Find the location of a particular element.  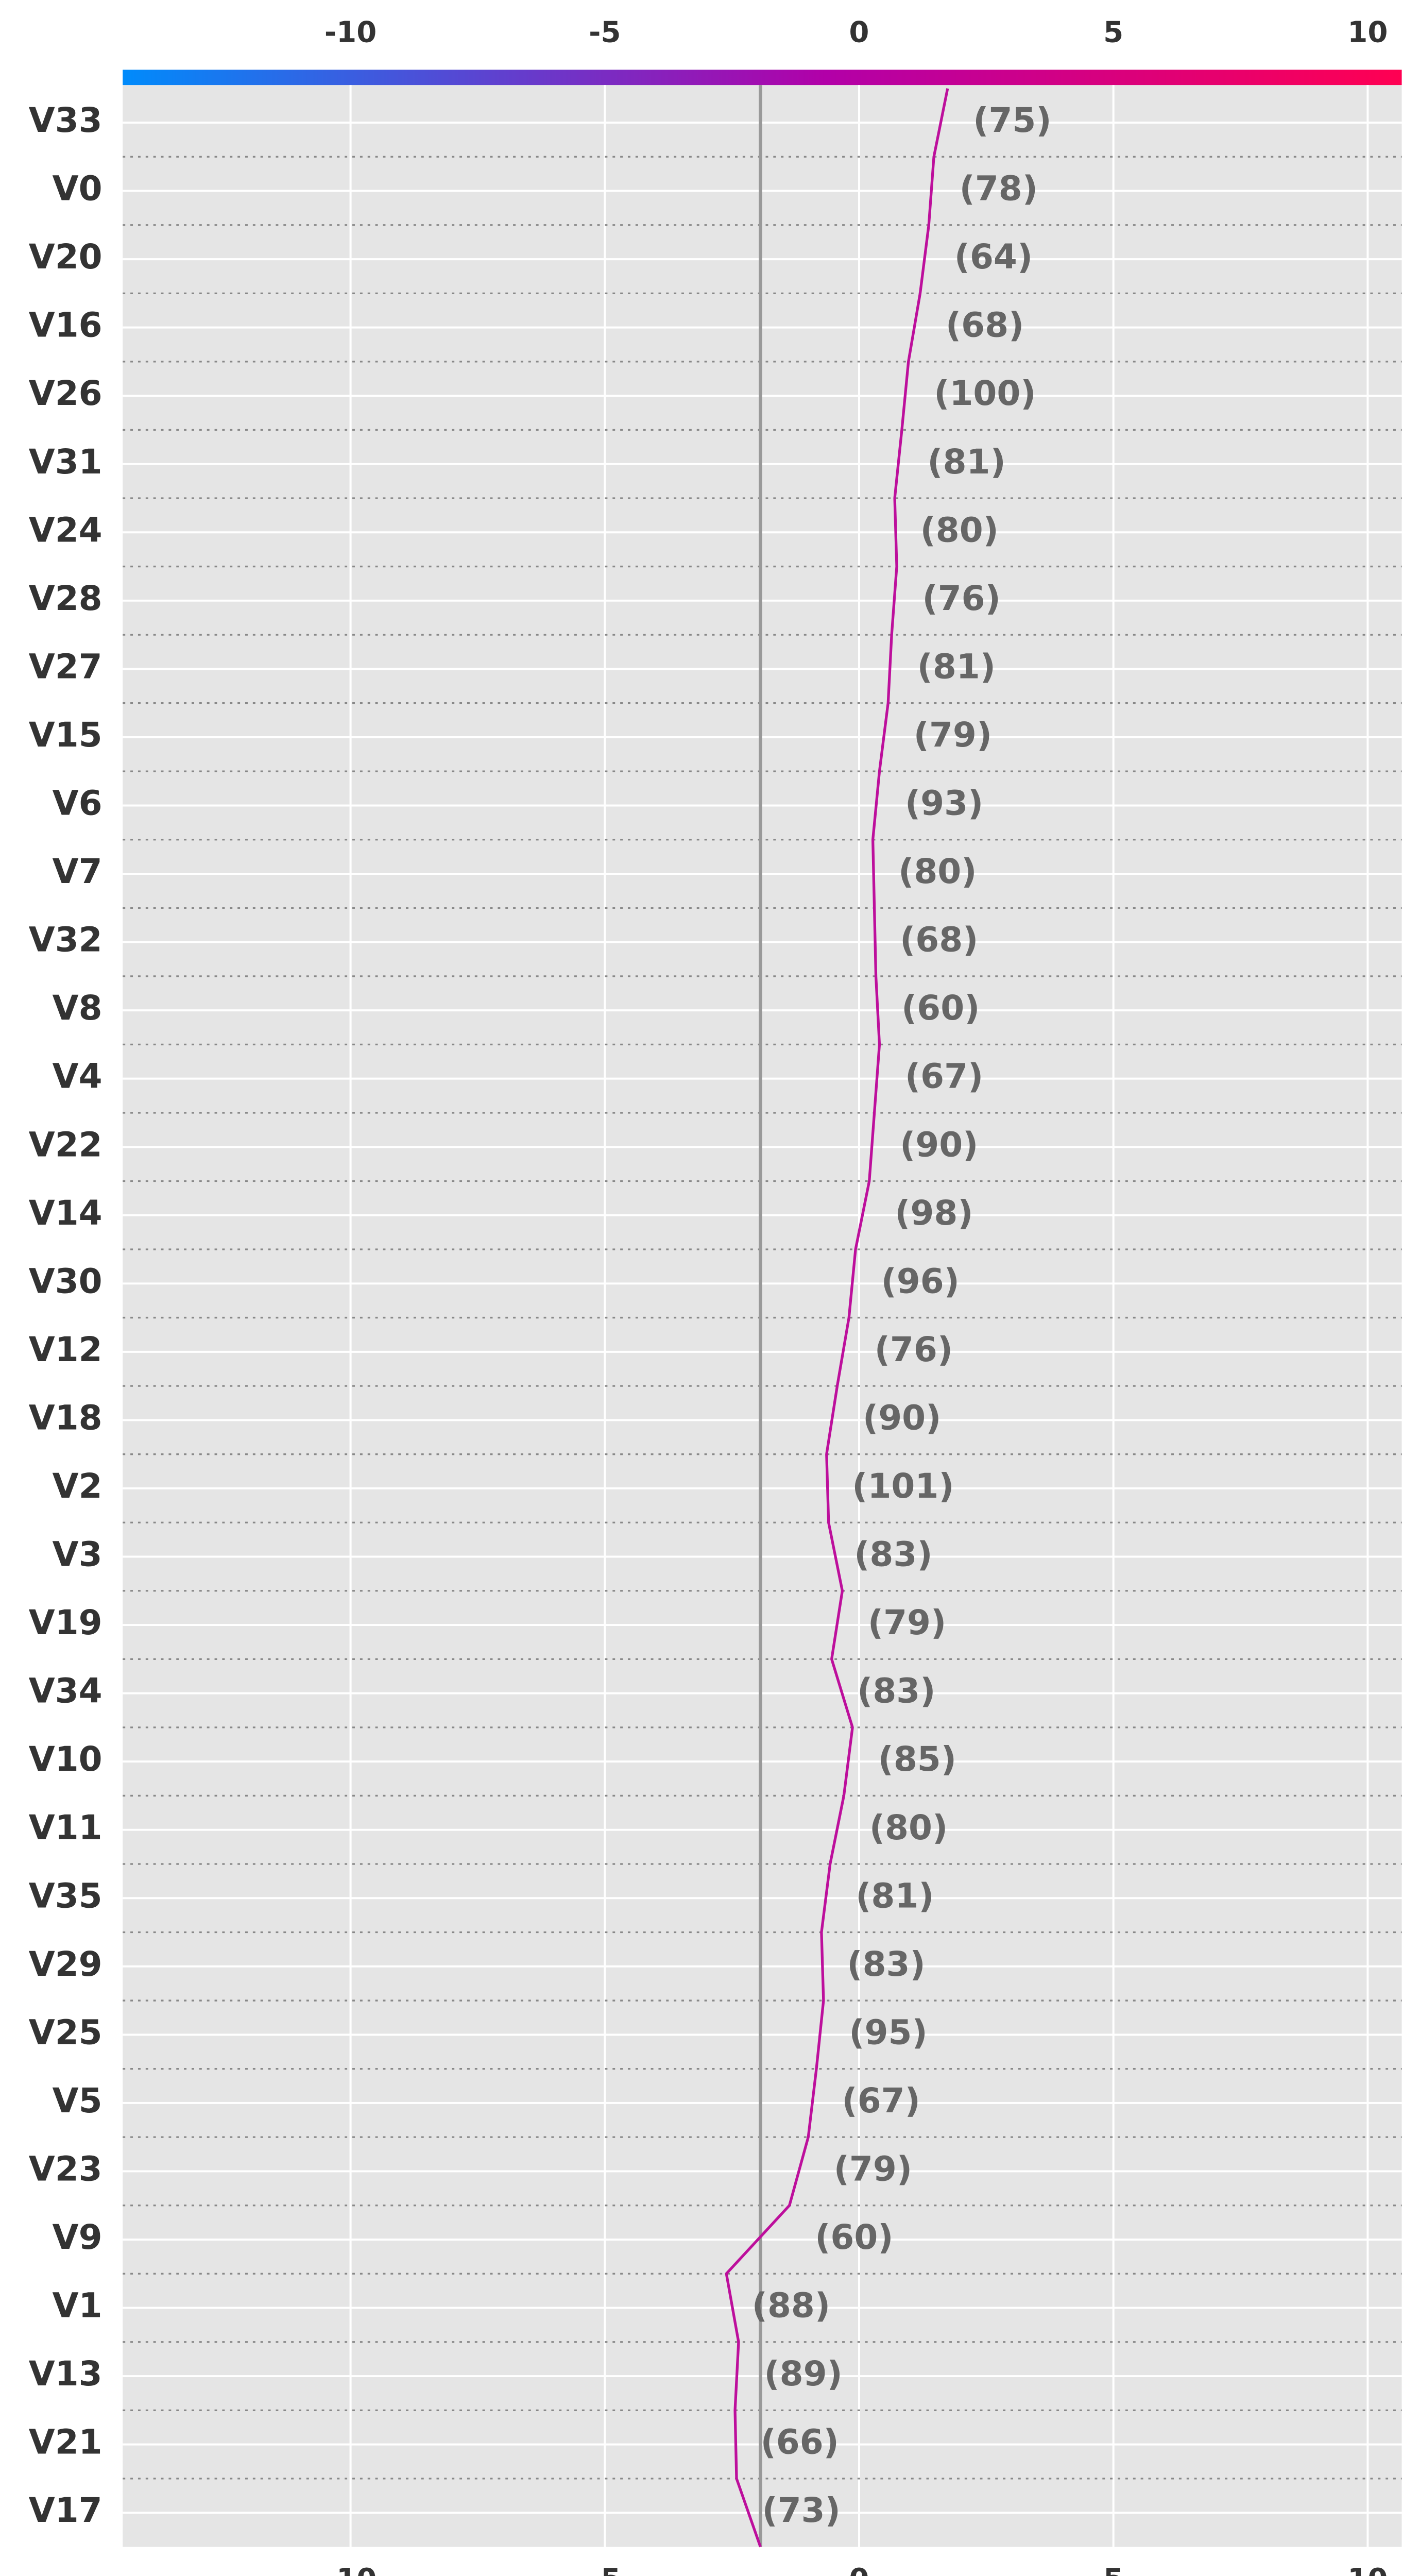

y-tick-label: V35 is located at coordinates (65, 1896).